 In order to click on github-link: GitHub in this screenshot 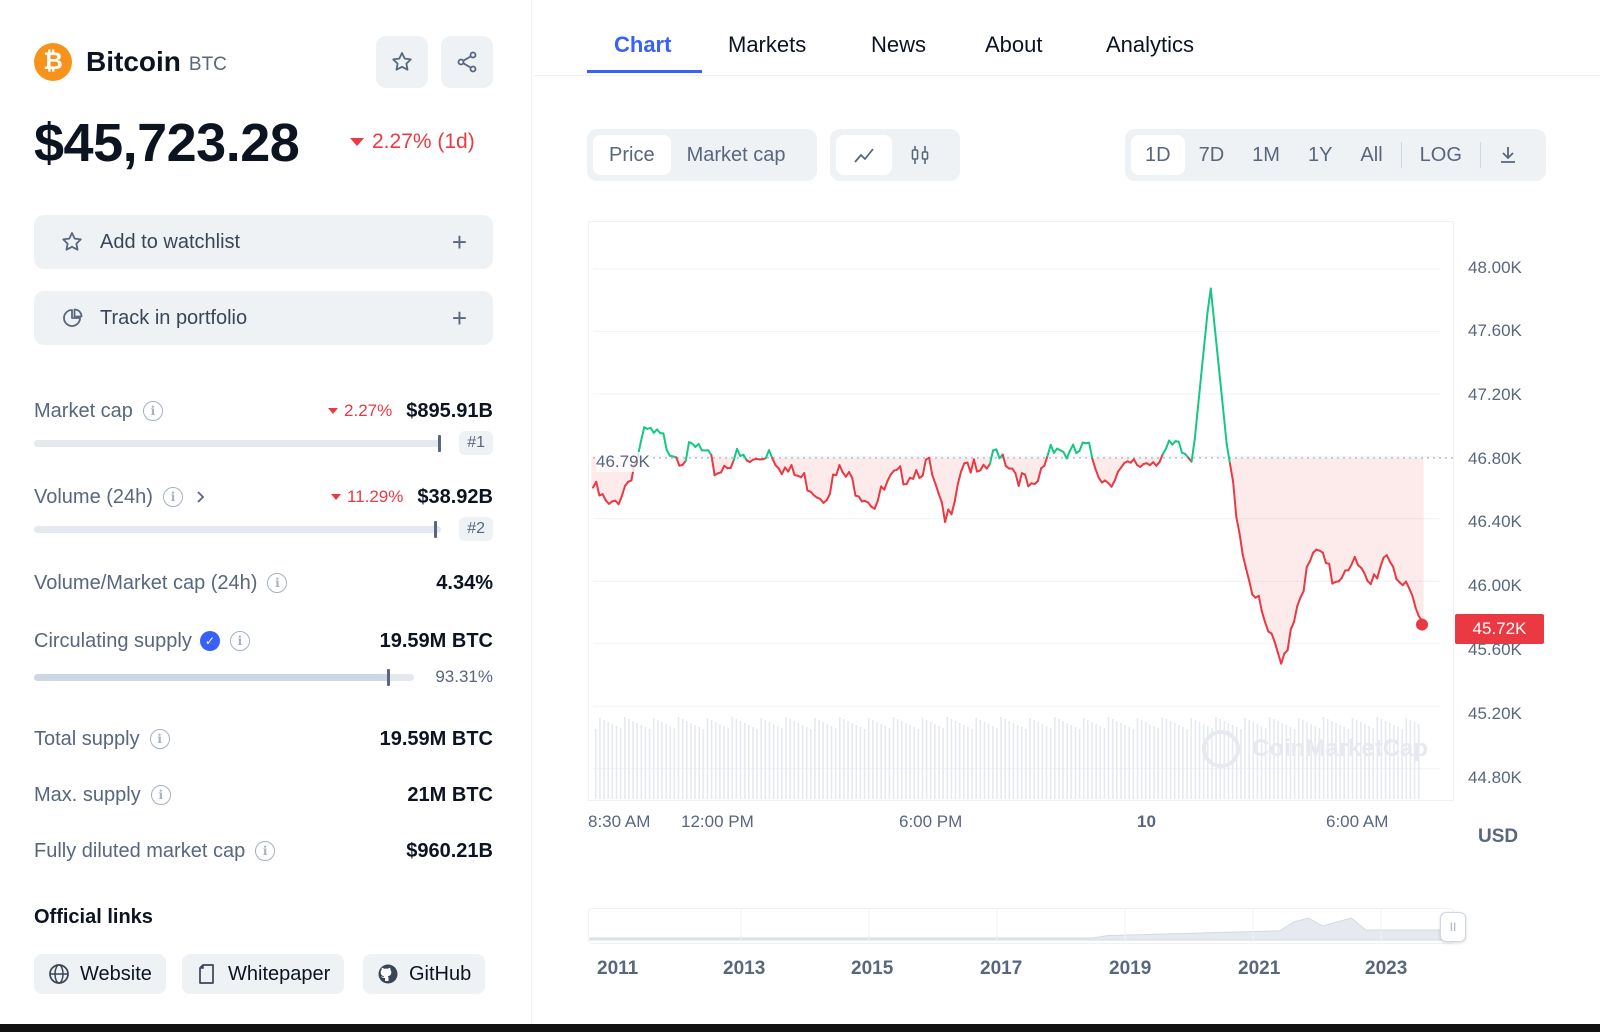, I will do `click(424, 974)`.